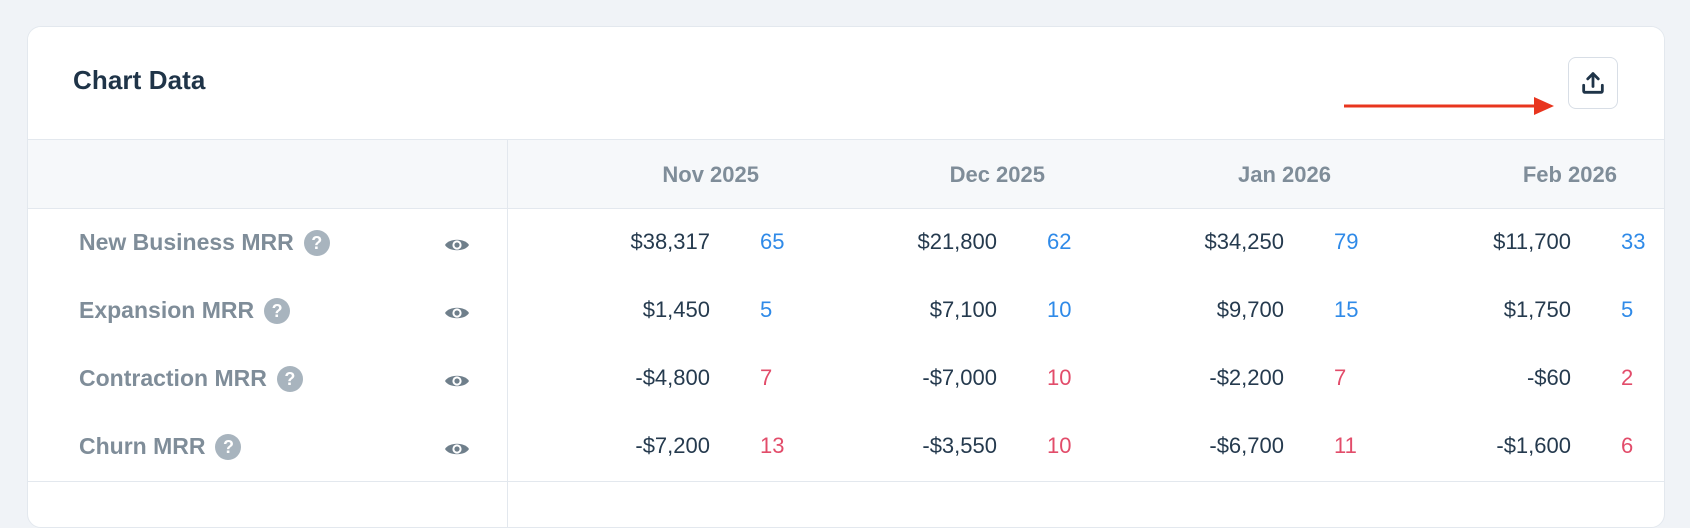 The image size is (1690, 528). What do you see at coordinates (997, 174) in the screenshot?
I see `month-header: Dec 2025` at bounding box center [997, 174].